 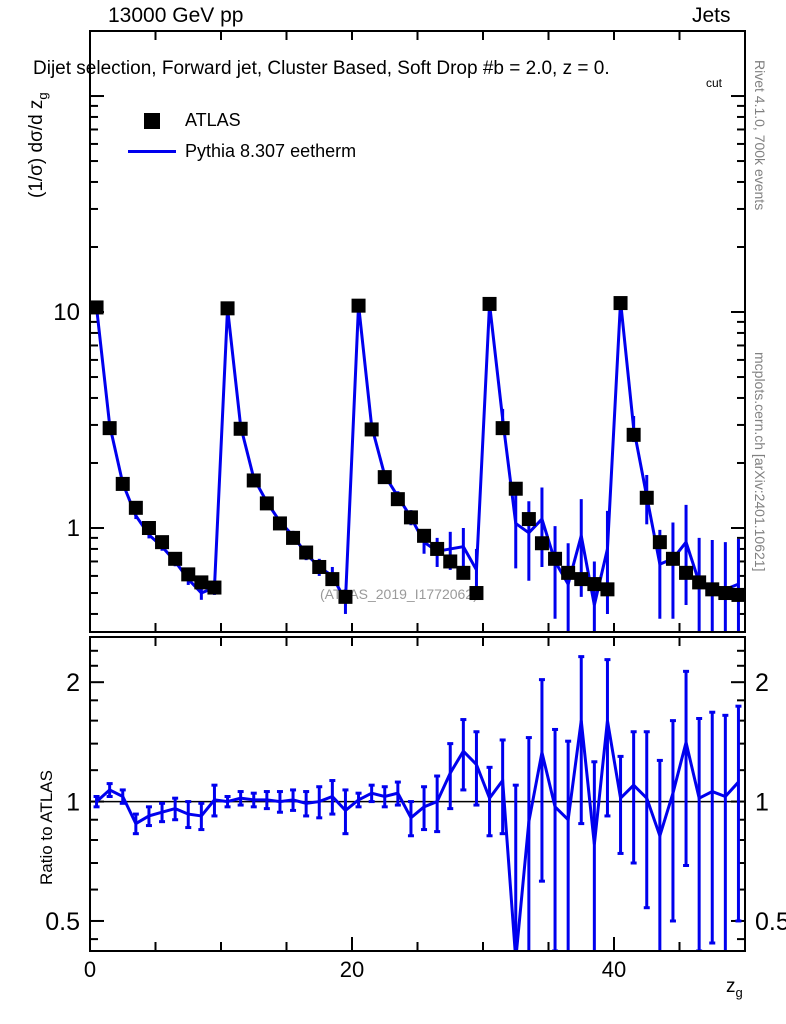 I want to click on legend-marker-pythia, so click(x=152, y=151).